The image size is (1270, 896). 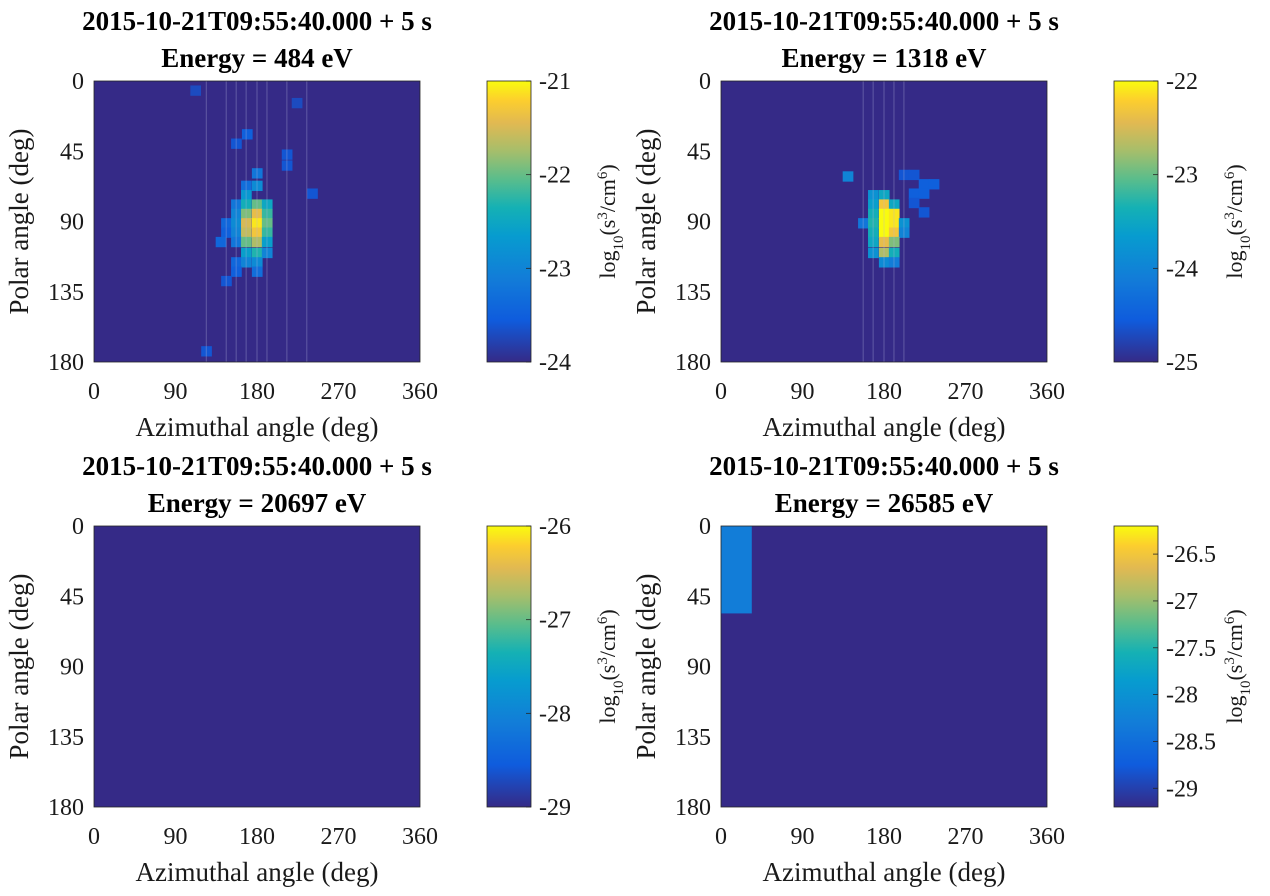 What do you see at coordinates (966, 837) in the screenshot?
I see `x-tick-label: 270` at bounding box center [966, 837].